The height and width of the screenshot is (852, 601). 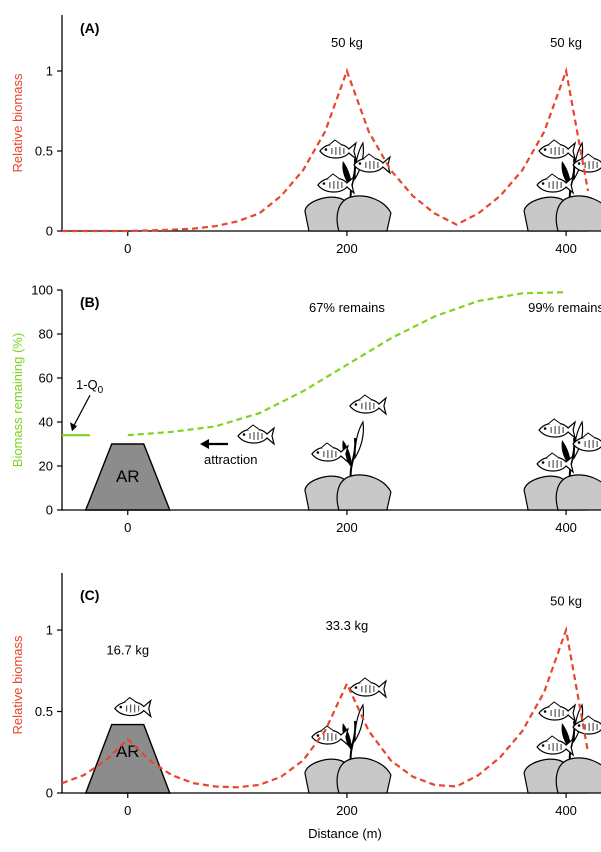 I want to click on panel-b-attraction-fish, so click(x=256, y=435).